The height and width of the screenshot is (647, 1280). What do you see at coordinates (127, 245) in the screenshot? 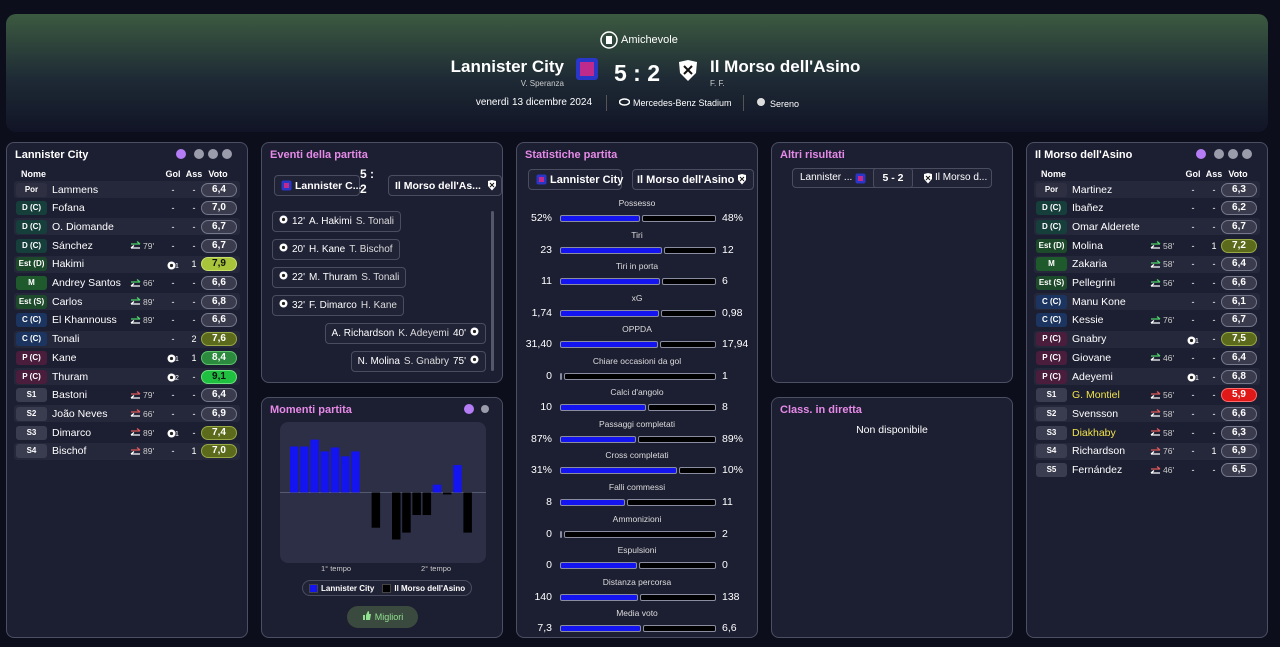
I see `player-row: D (C) Sánchez 79' - -6,7` at bounding box center [127, 245].